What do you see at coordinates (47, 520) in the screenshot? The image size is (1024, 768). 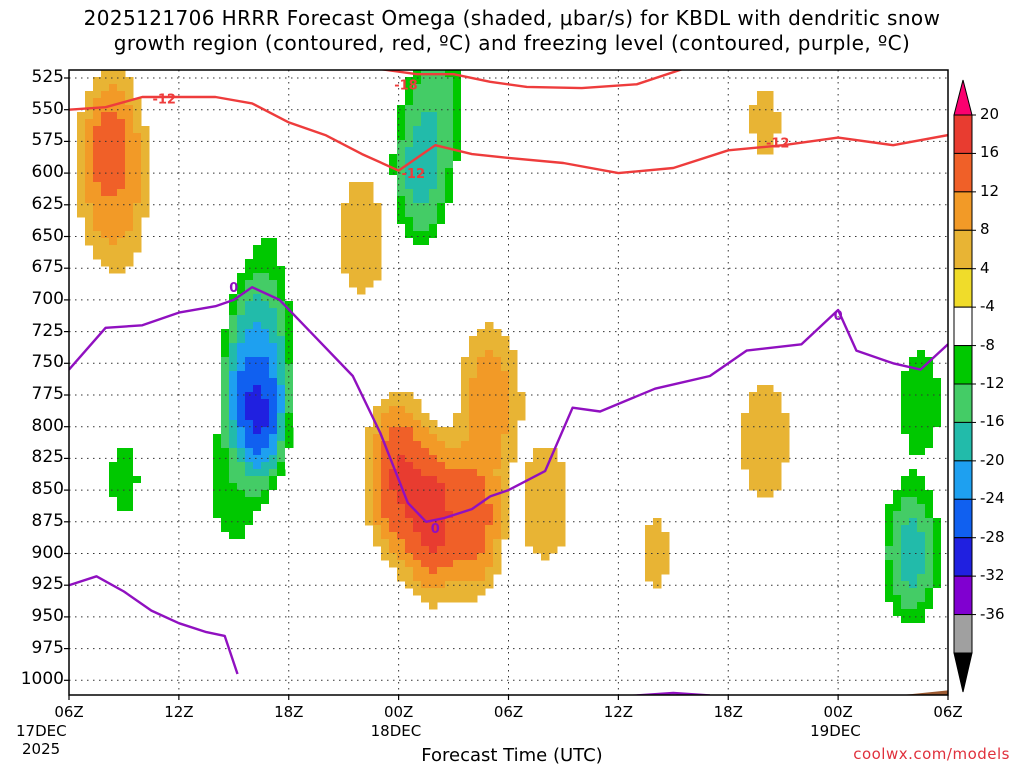 I see `y-tick-label: 875` at bounding box center [47, 520].